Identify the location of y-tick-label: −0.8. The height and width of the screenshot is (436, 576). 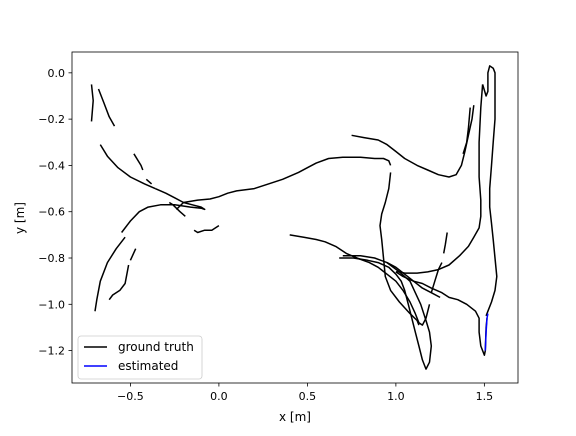
(51, 258).